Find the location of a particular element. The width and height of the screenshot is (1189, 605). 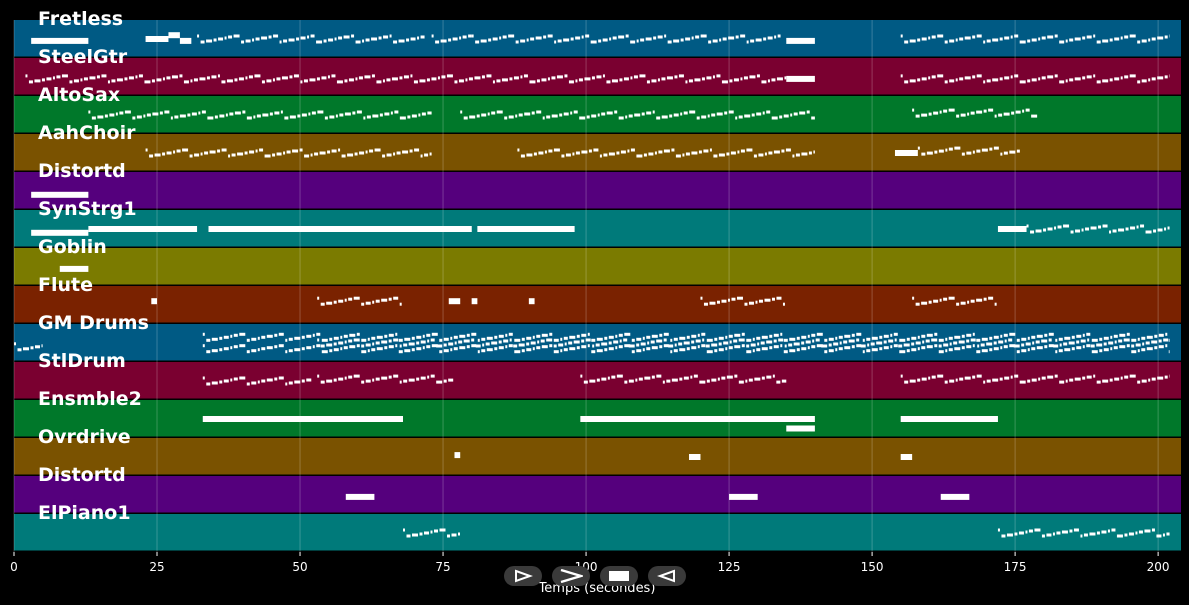

track-label: Fretless is located at coordinates (80, 19).